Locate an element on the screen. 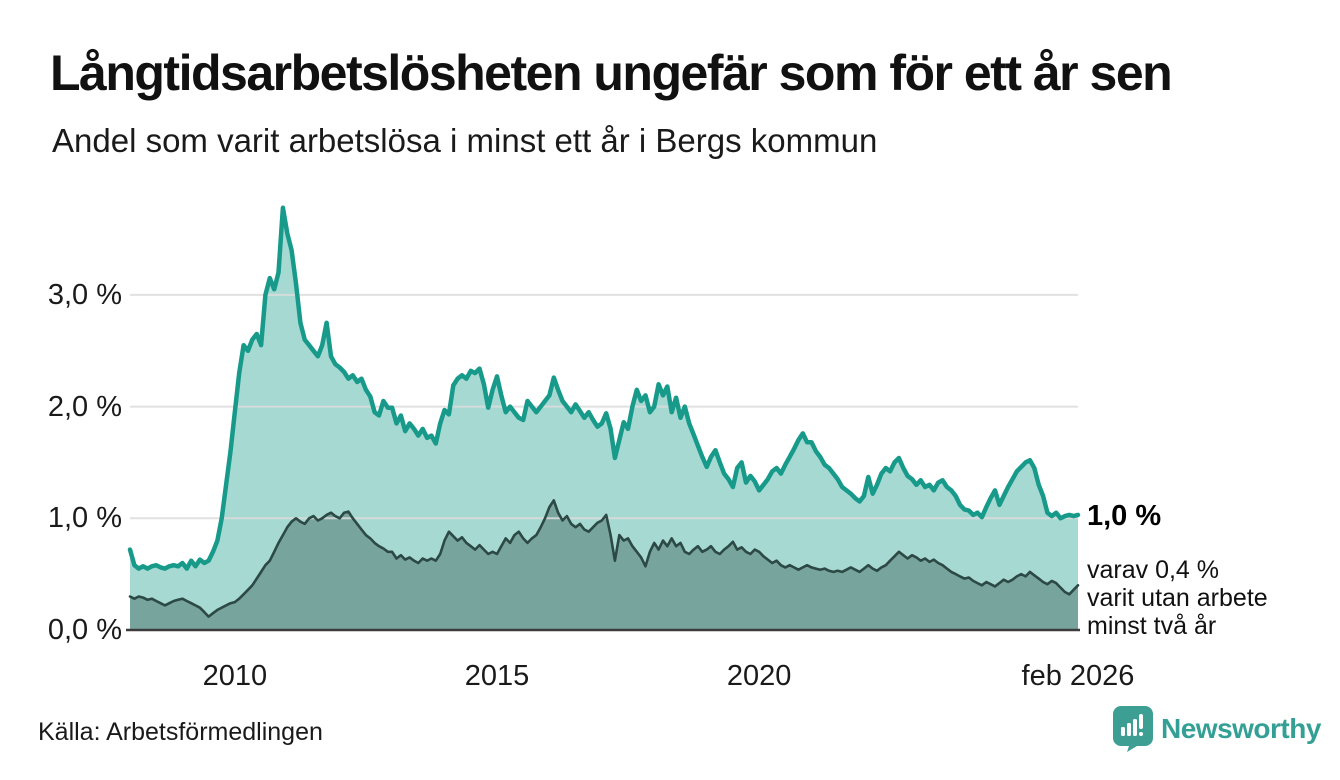 The image size is (1340, 780). brand-logo-link: Newsworthy is located at coordinates (1217, 729).